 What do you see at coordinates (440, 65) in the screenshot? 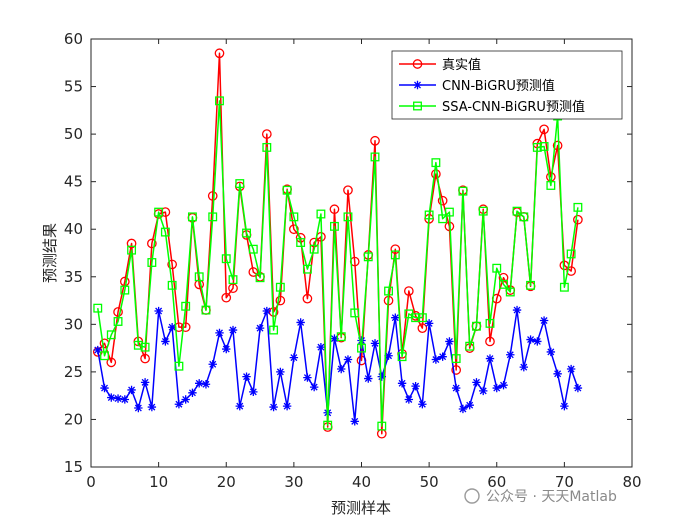
I see `legend-entry-1: 真实值` at bounding box center [440, 65].